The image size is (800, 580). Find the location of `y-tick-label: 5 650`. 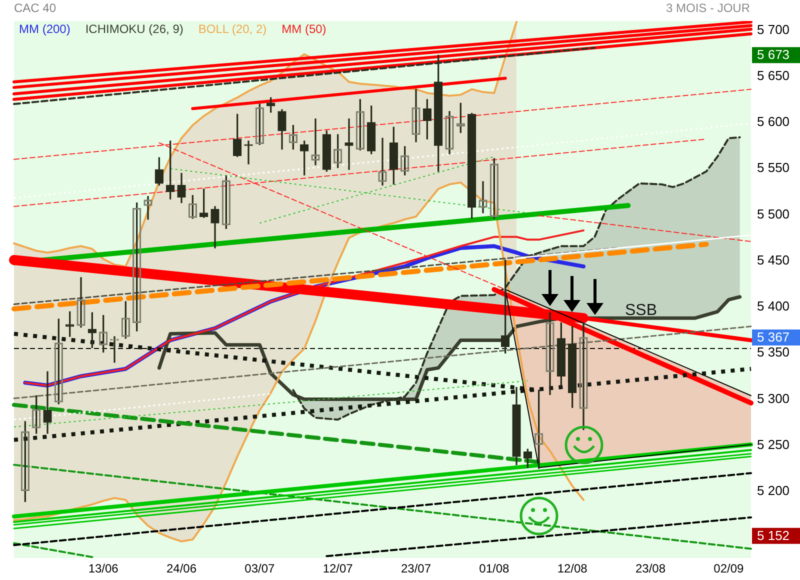

y-tick-label: 5 650 is located at coordinates (773, 75).